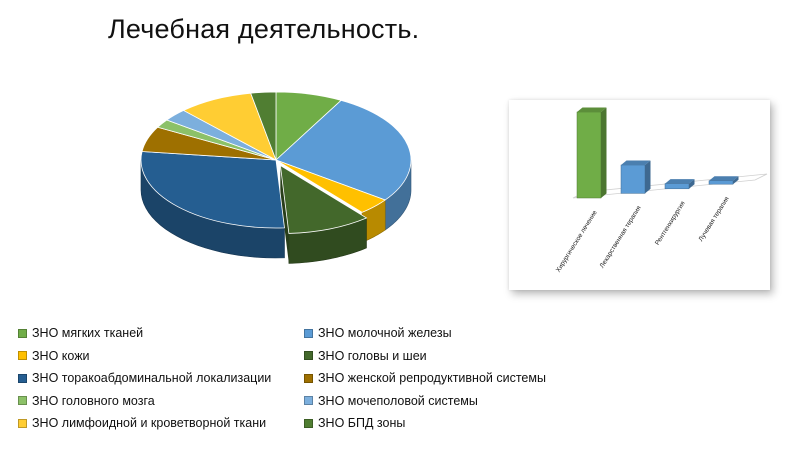  Describe the element at coordinates (432, 378) in the screenshot. I see `legend-label: ЗНО женской репродуктивной системы` at that location.